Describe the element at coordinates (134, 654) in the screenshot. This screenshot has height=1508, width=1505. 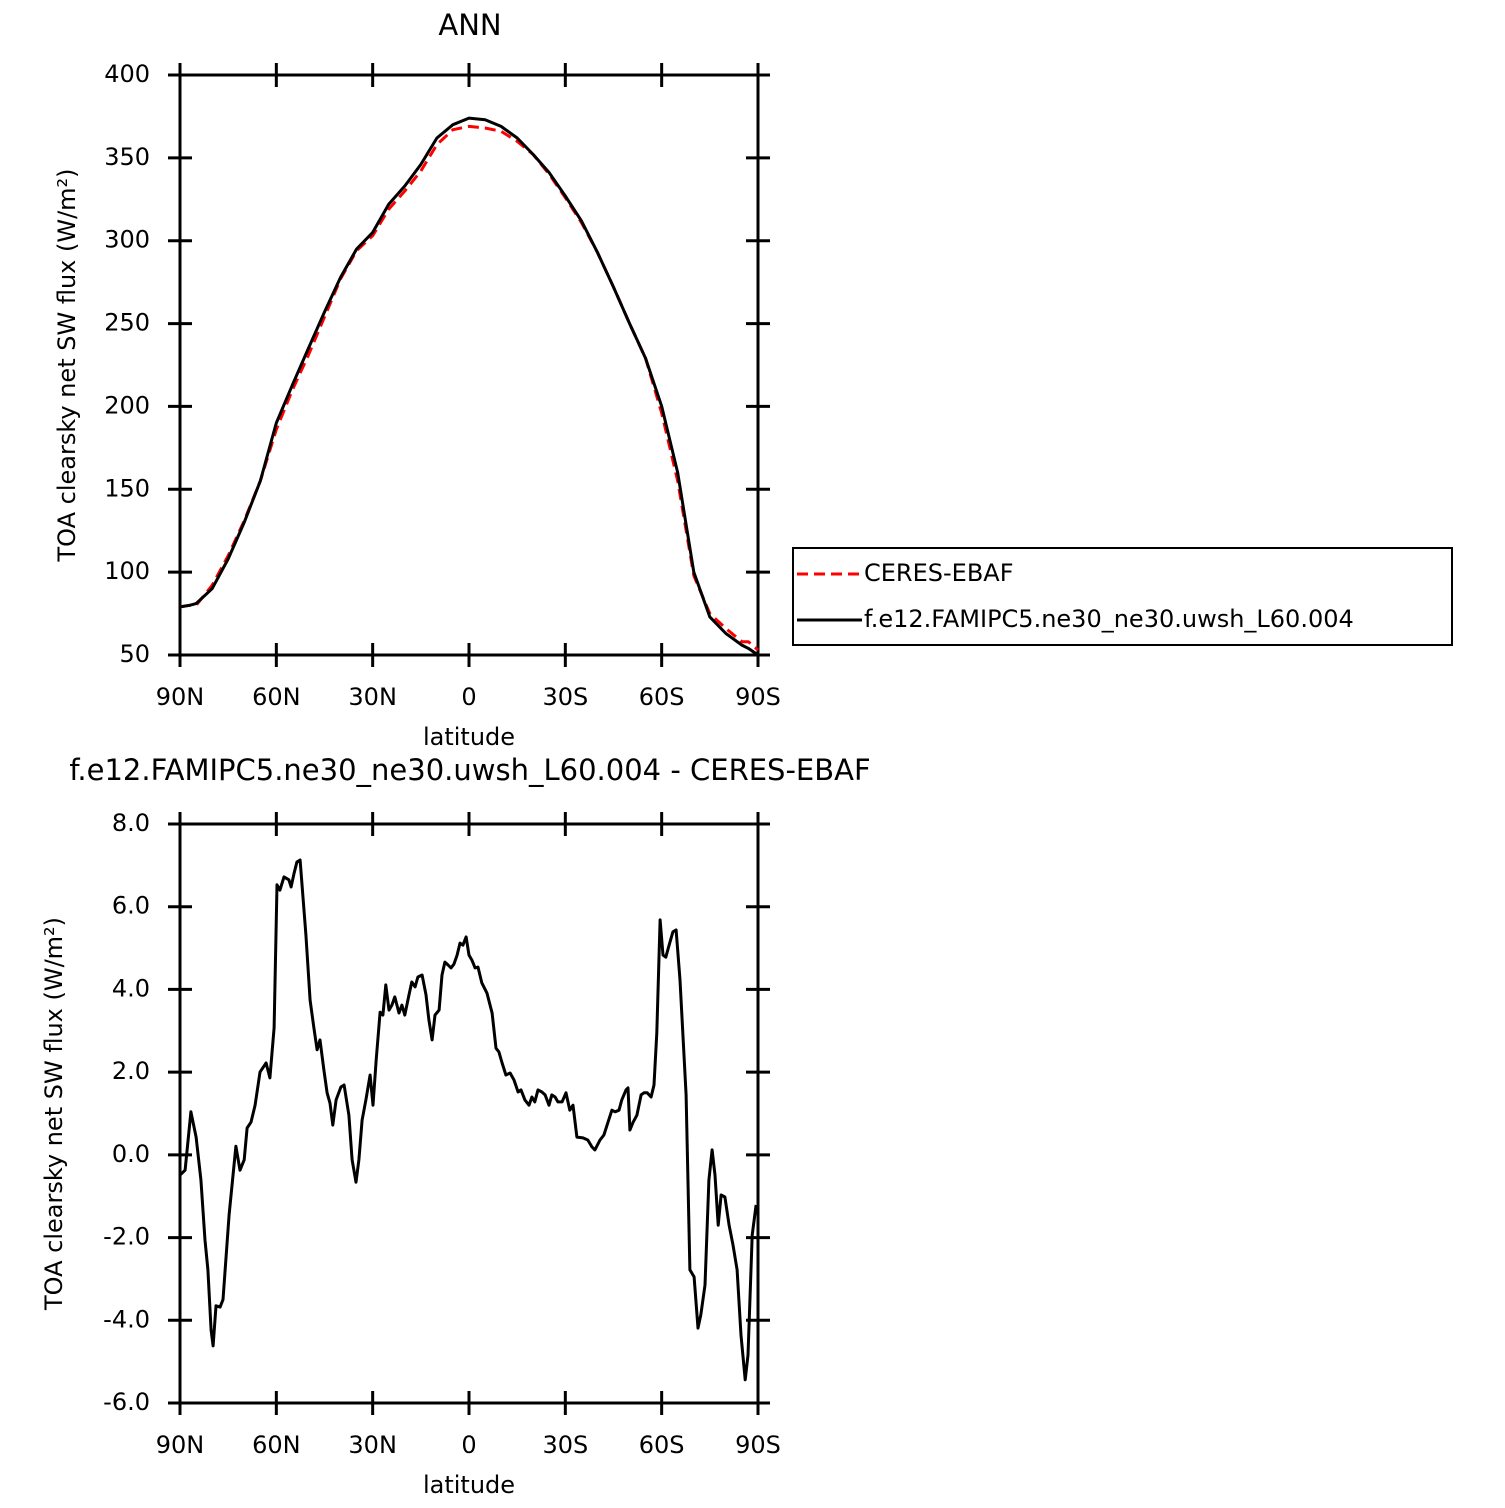
I see `y-tick-label: 50` at that location.